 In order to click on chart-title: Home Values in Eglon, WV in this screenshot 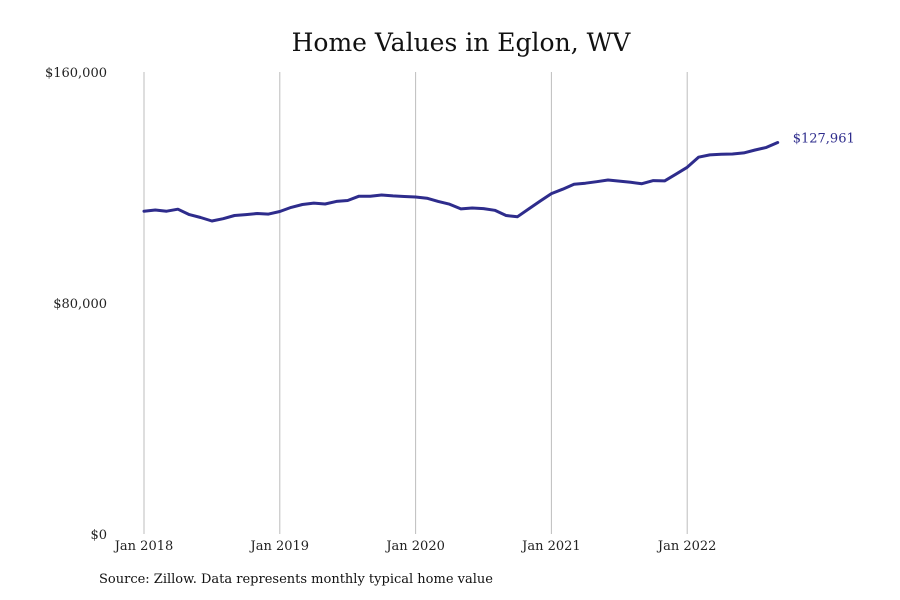, I will do `click(462, 42)`.